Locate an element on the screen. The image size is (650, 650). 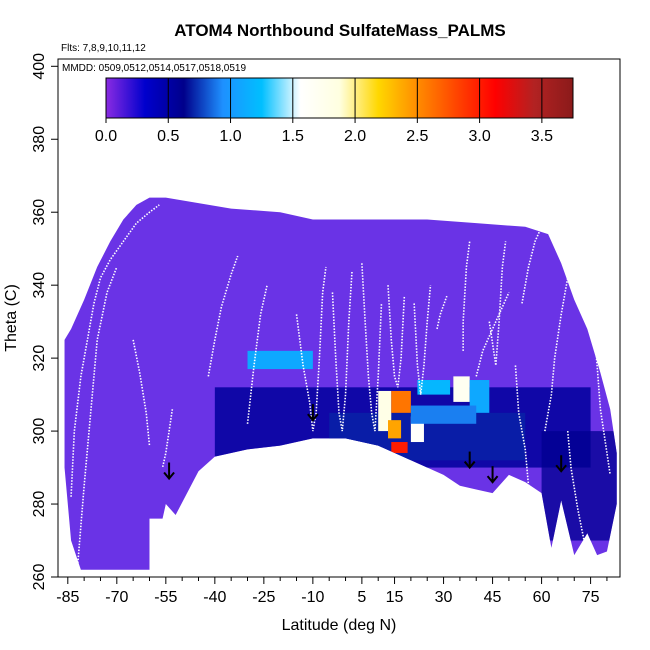
y-tick-label: 260 is located at coordinates (39, 577).